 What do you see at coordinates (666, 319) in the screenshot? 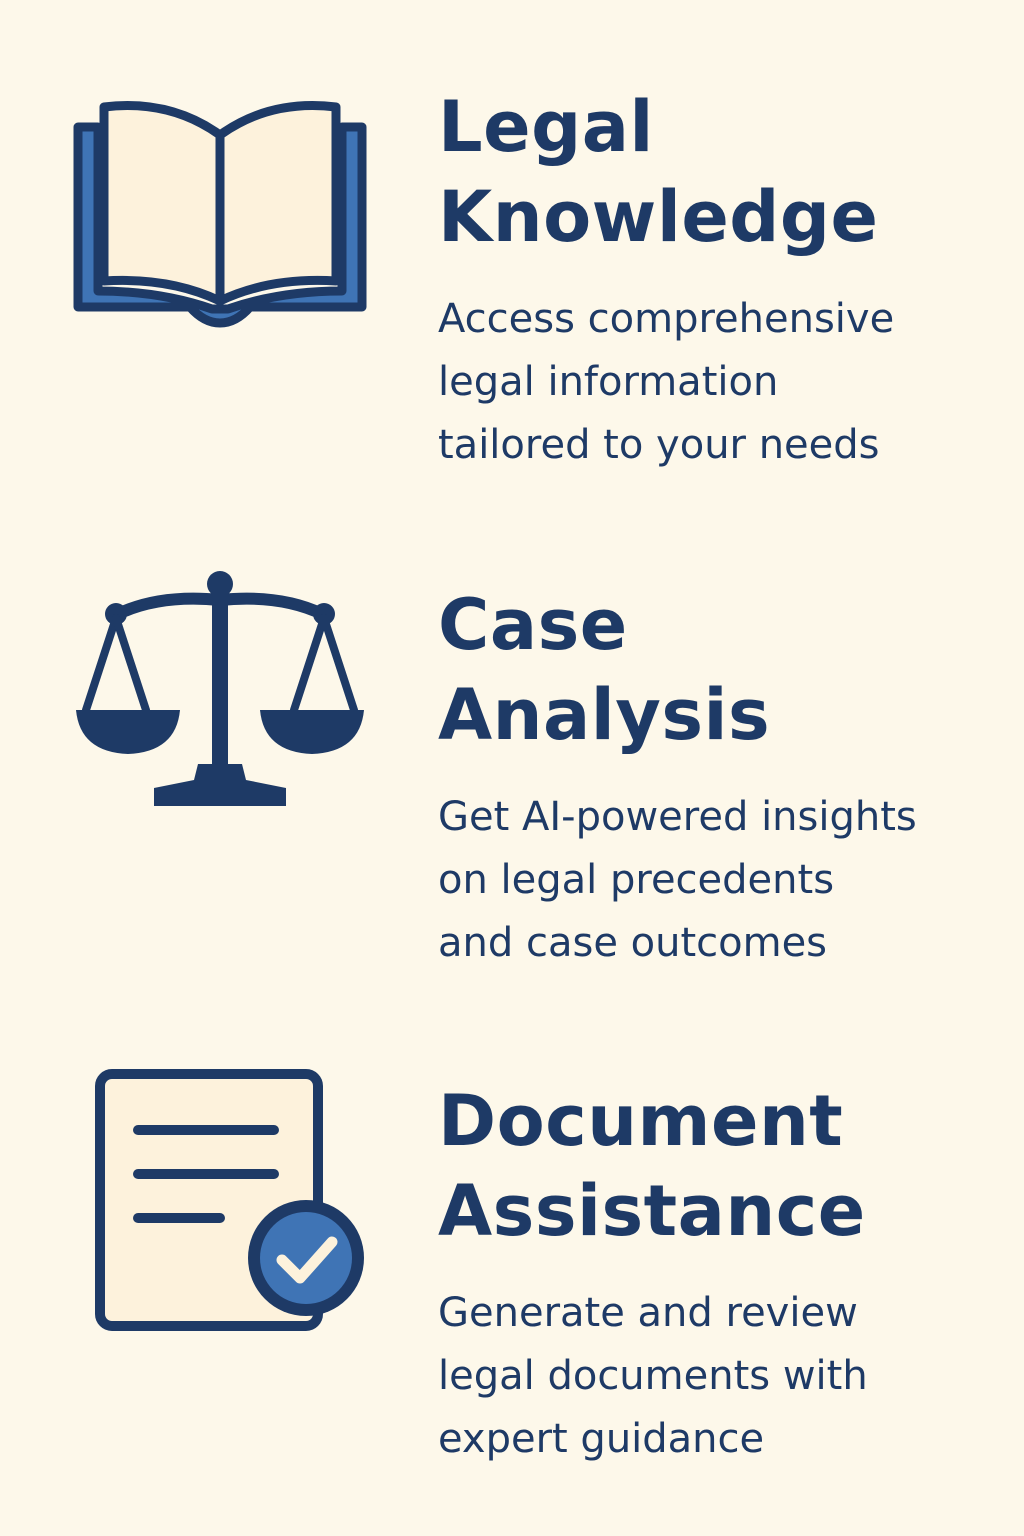
I see `description-line: Access comprehensive` at bounding box center [666, 319].